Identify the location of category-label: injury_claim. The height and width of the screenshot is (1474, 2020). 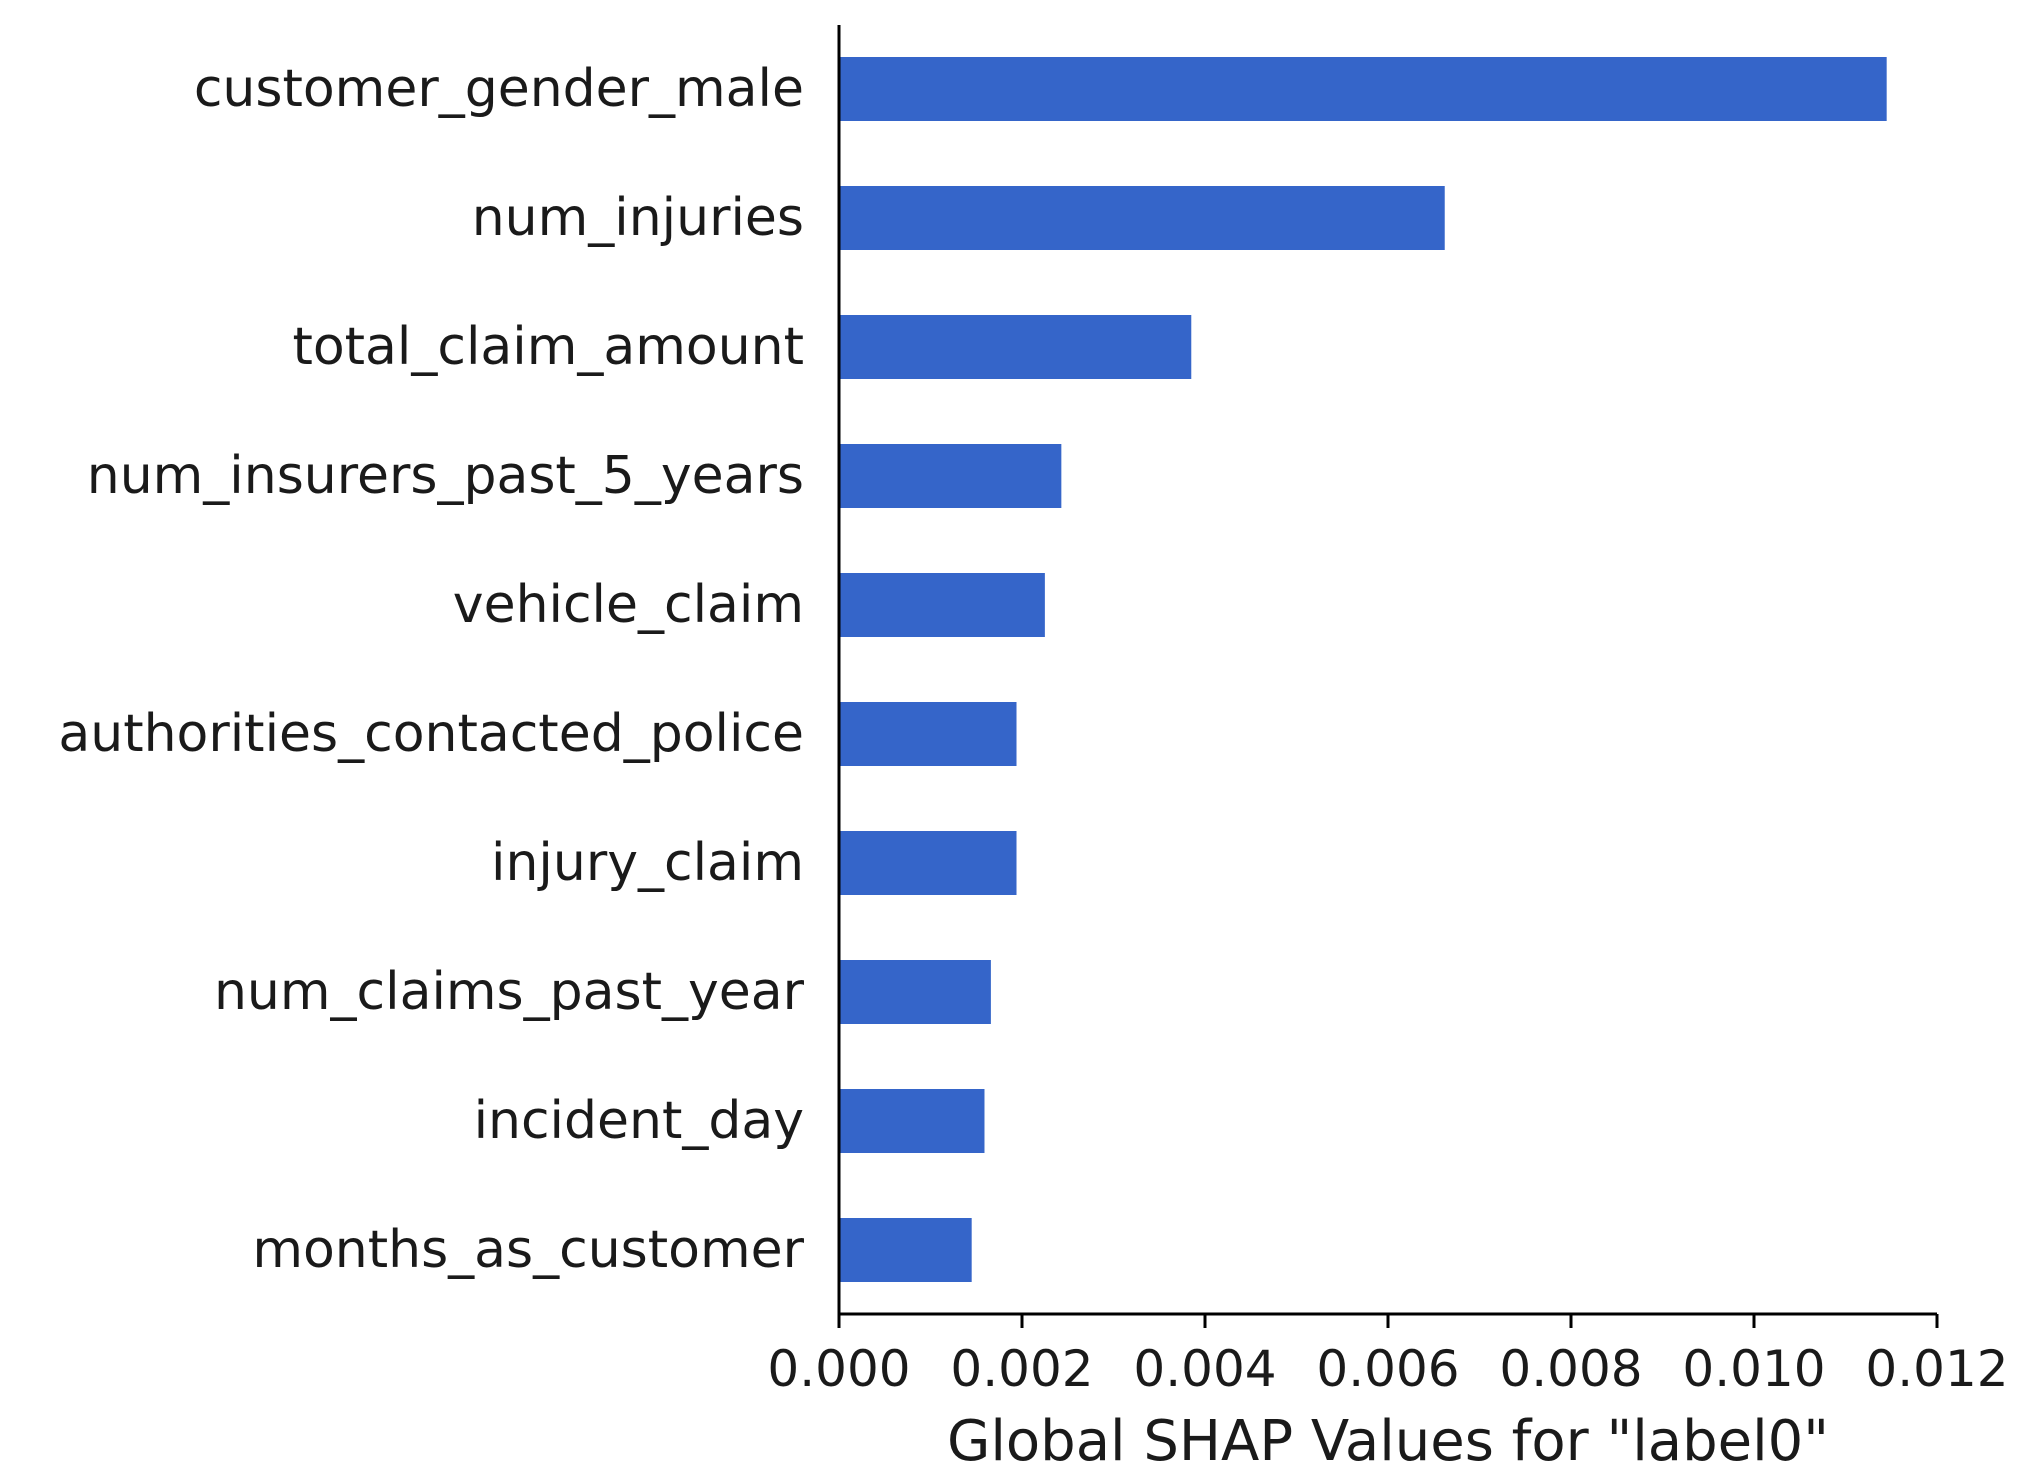
(647, 863).